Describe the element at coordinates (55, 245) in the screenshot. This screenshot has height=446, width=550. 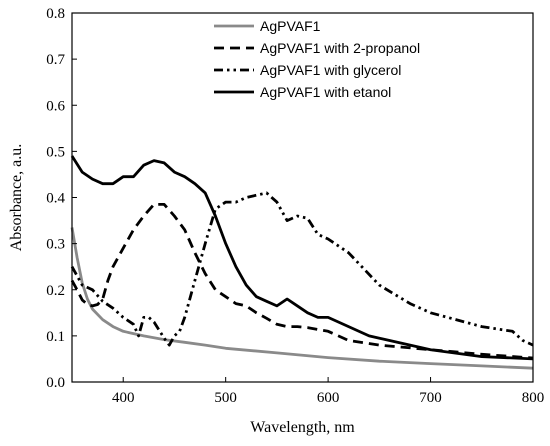
I see `y-tick-label: 0.3` at that location.